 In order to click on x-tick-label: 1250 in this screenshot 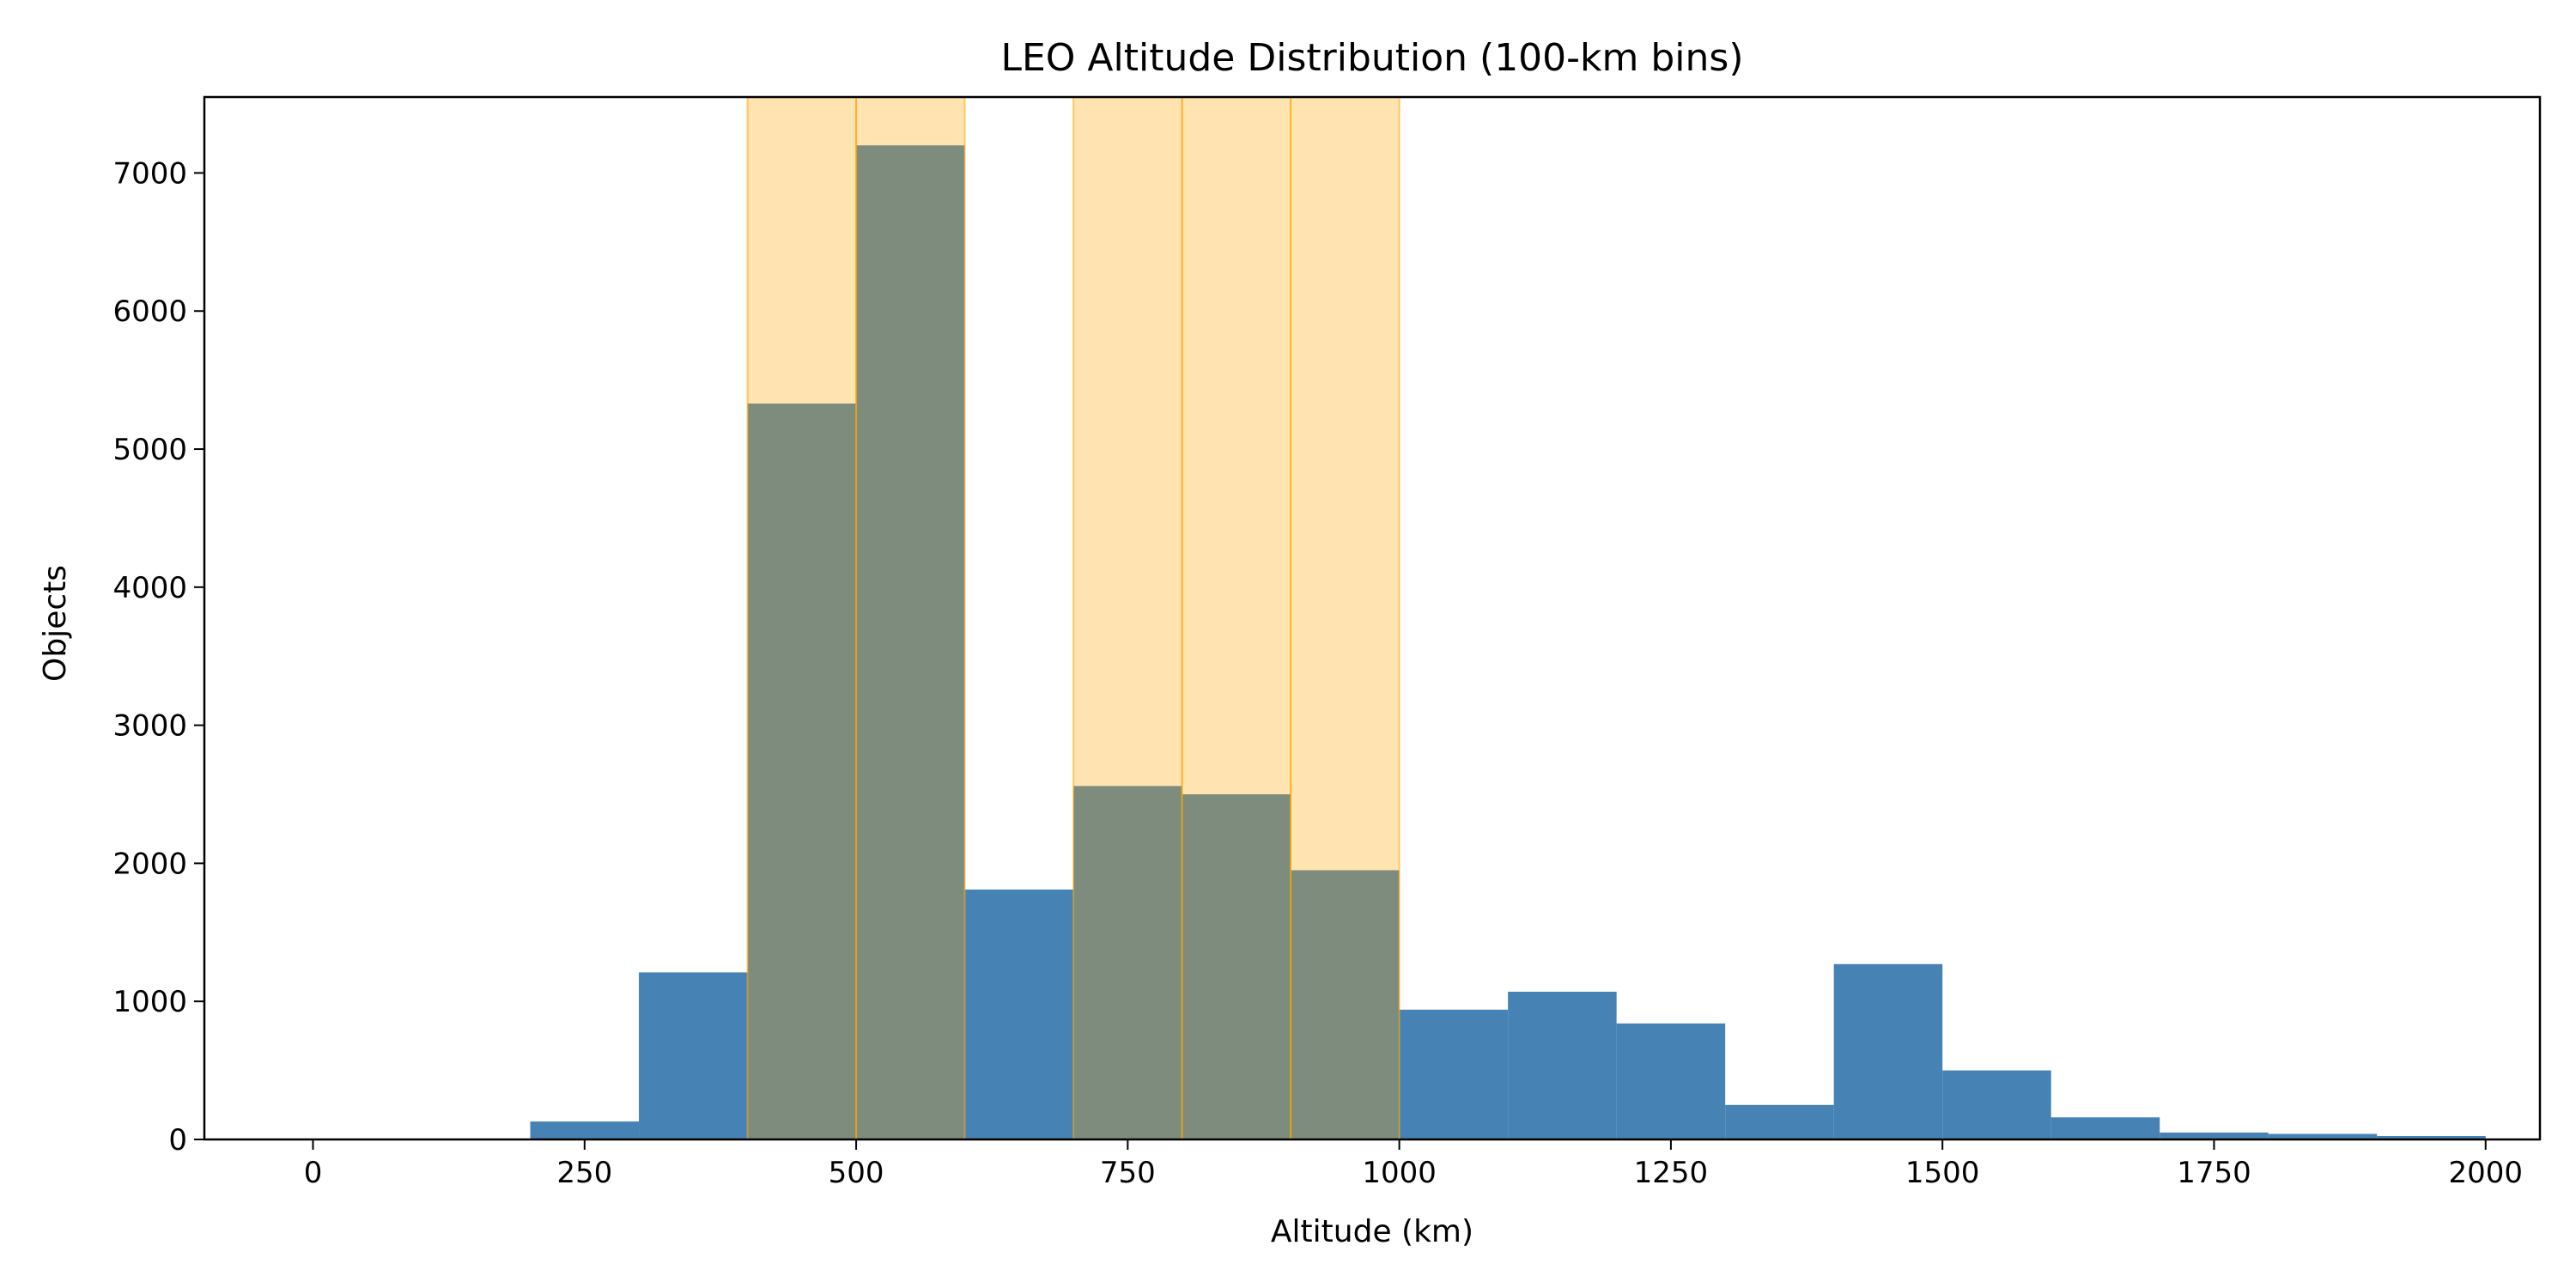, I will do `click(1671, 1173)`.